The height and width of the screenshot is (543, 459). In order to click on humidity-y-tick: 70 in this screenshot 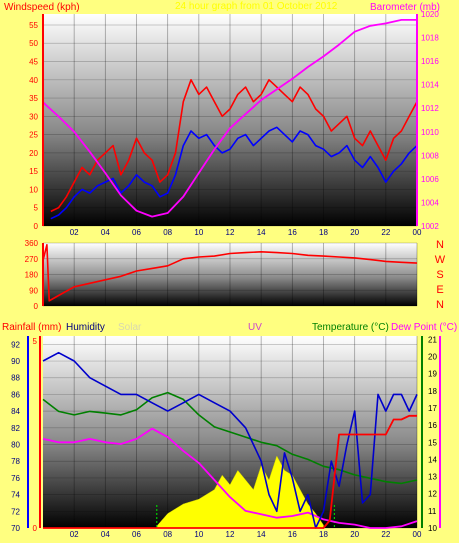, I will do `click(15, 528)`.